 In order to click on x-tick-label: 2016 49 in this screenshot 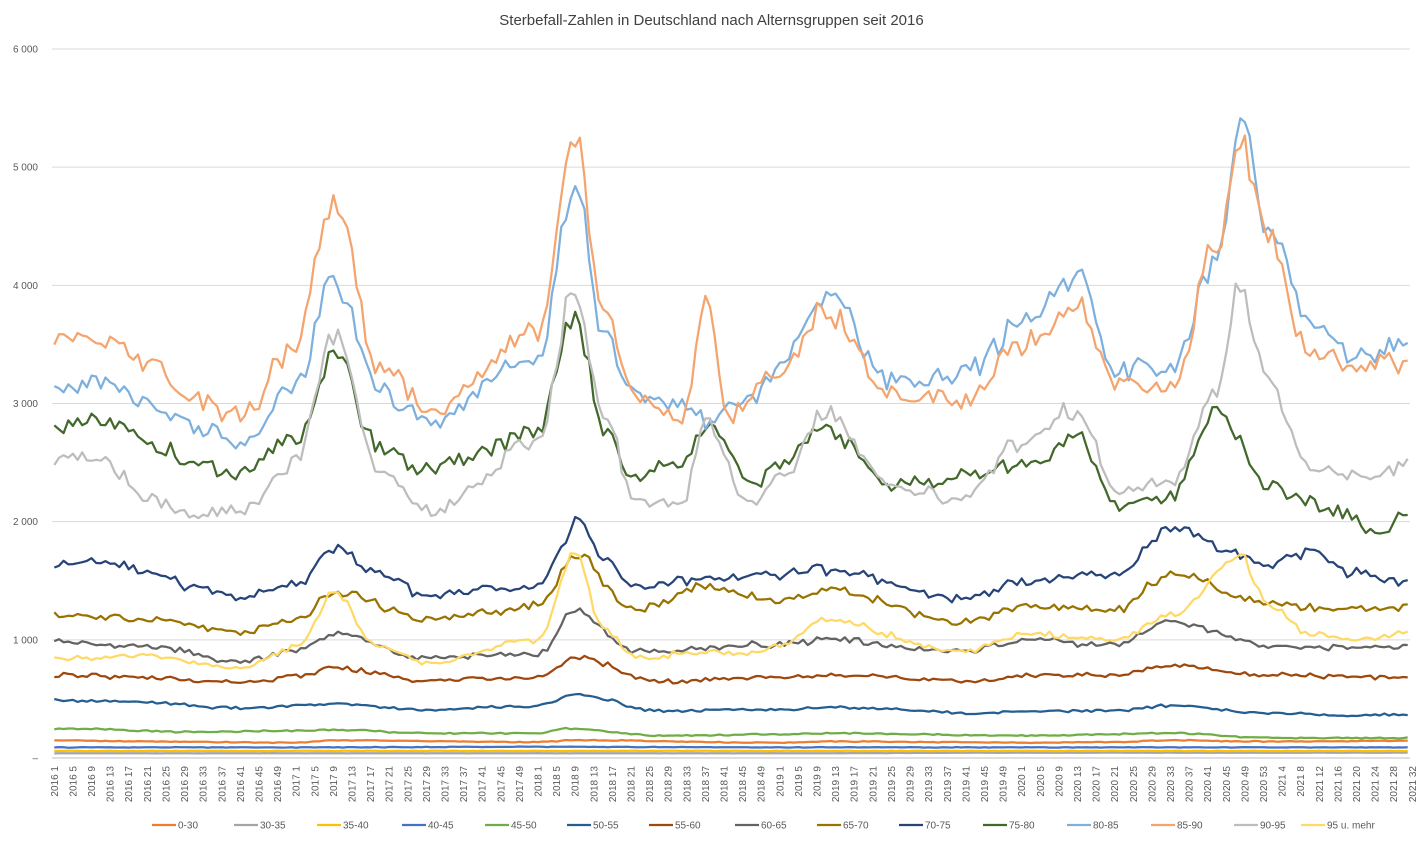, I will do `click(278, 784)`.